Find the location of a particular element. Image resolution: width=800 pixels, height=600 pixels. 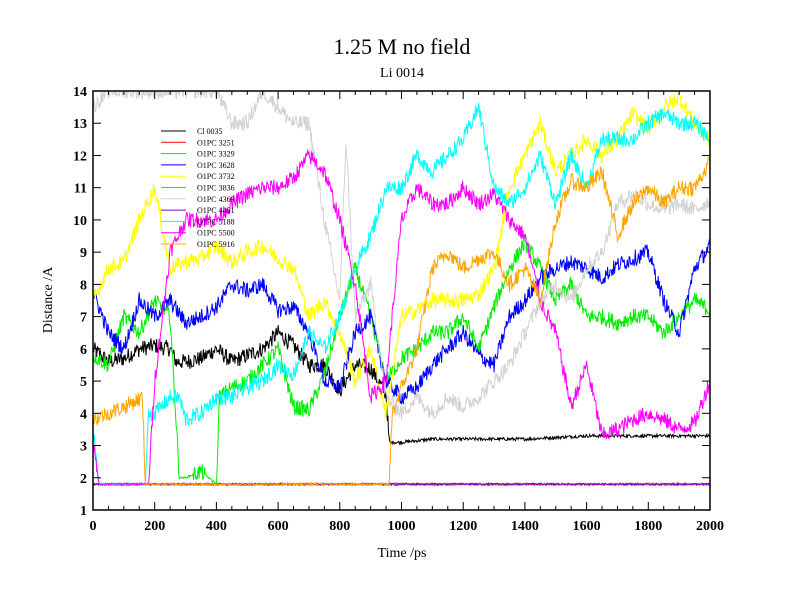

y-tick-label: 13 is located at coordinates (80, 124).